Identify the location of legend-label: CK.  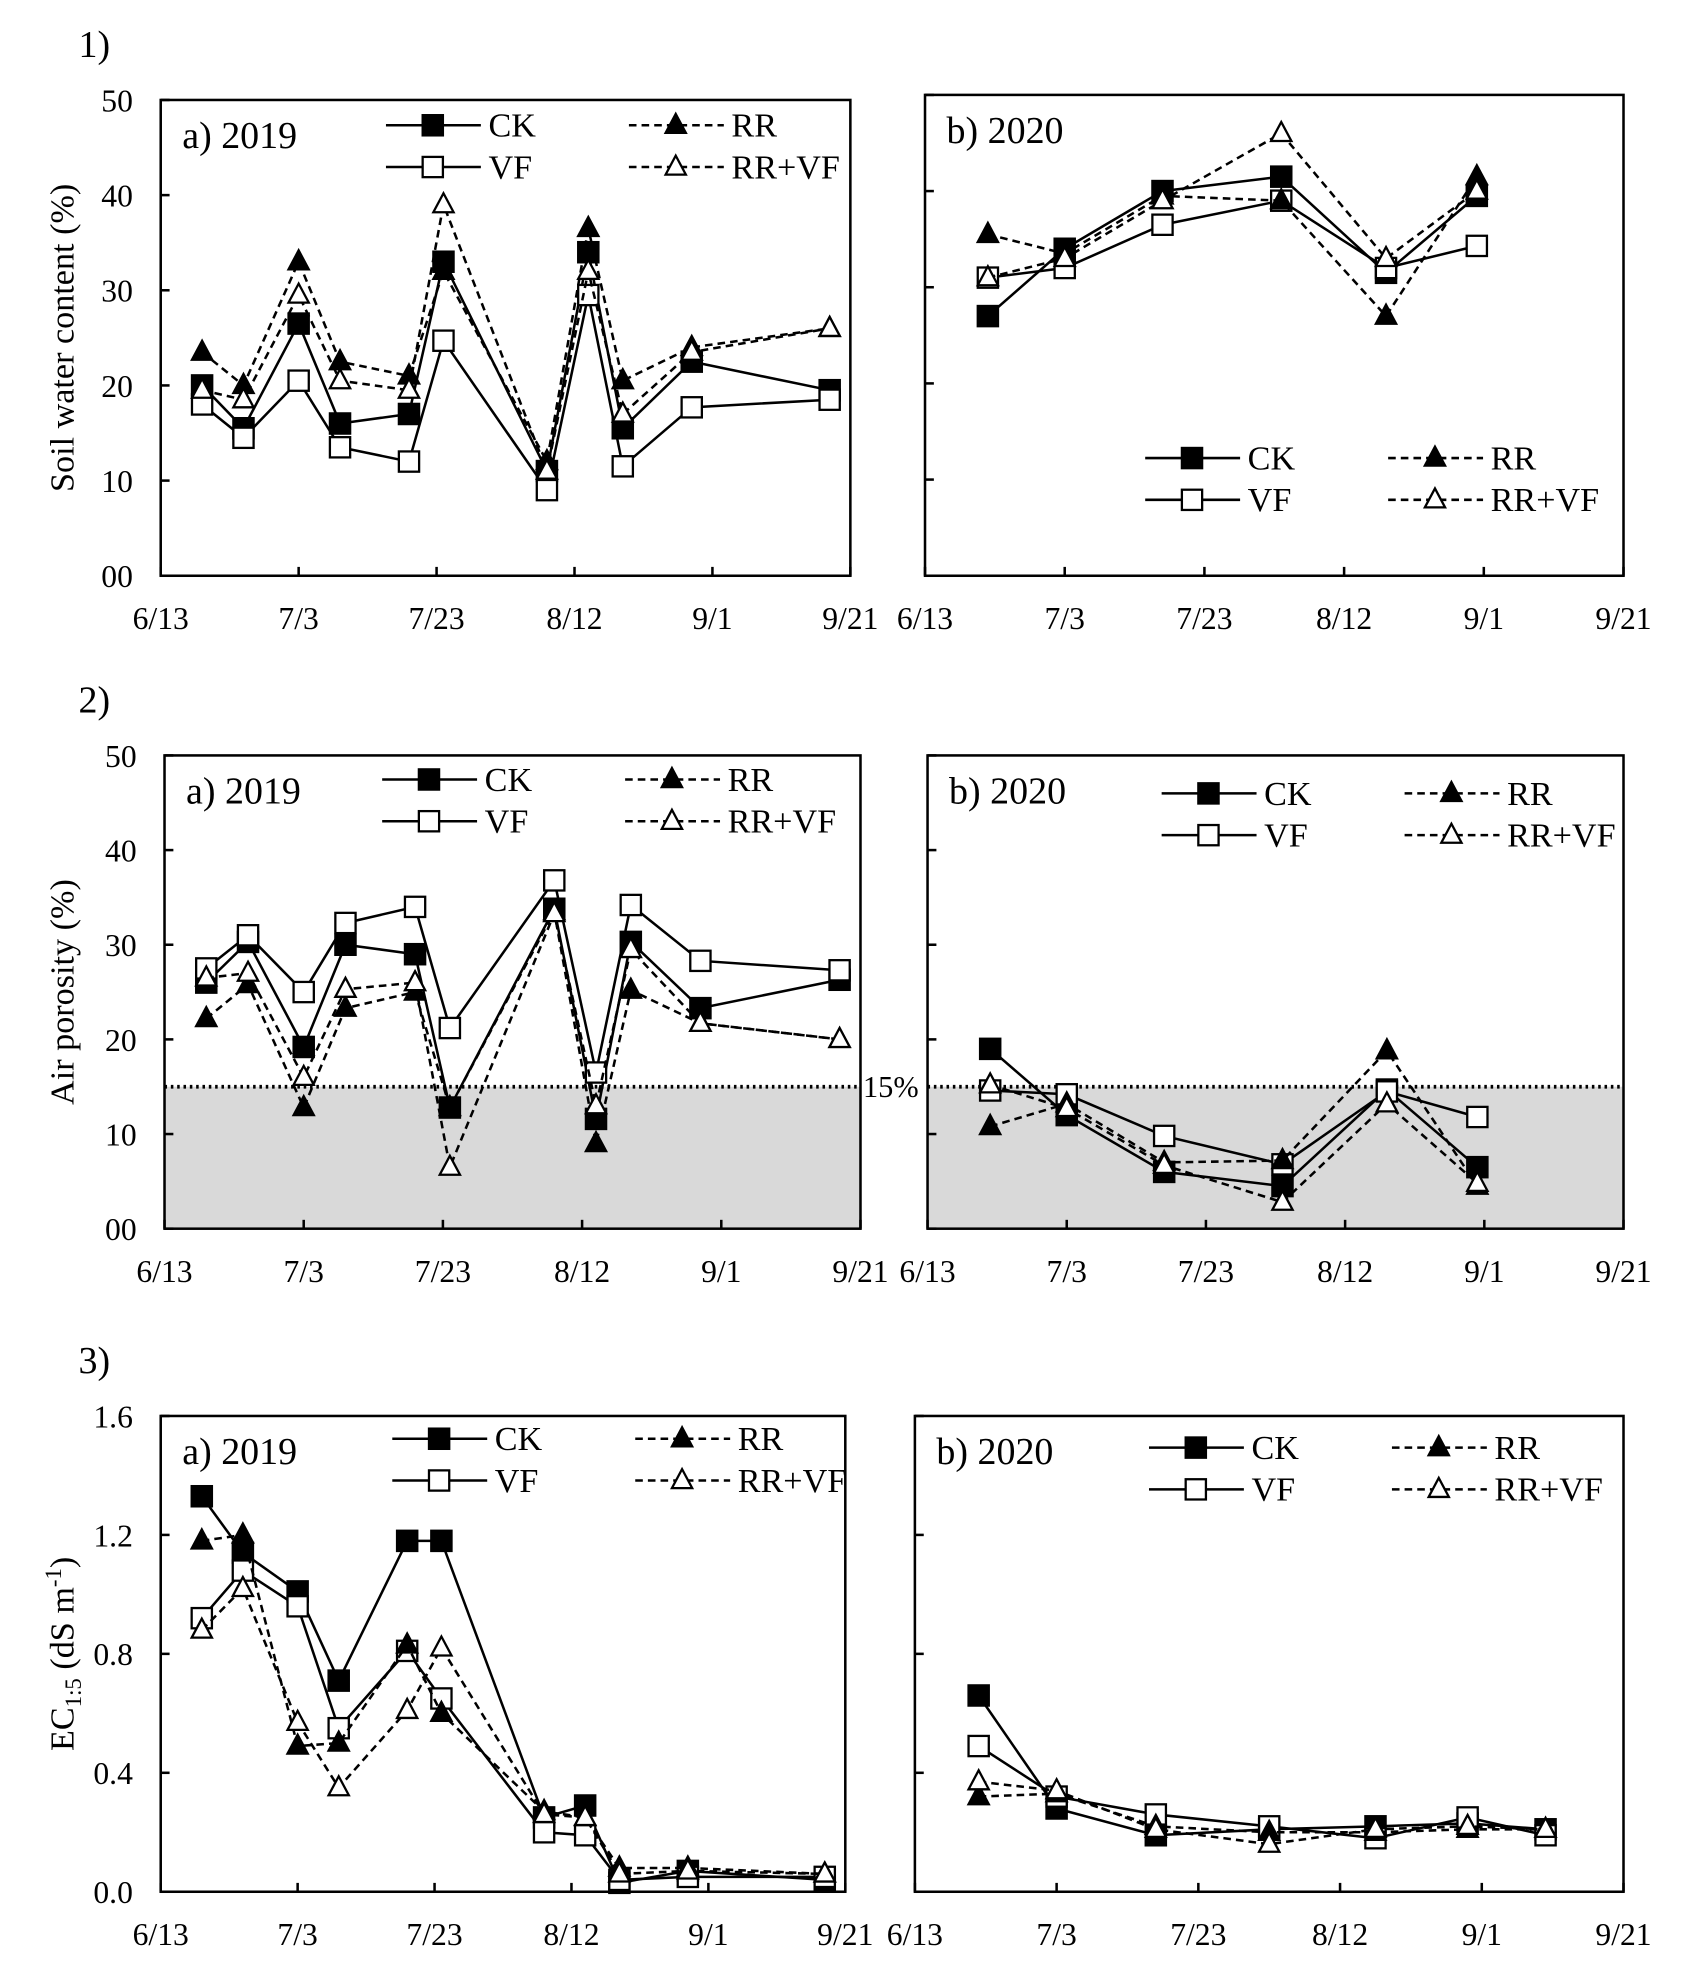
(1275, 1448).